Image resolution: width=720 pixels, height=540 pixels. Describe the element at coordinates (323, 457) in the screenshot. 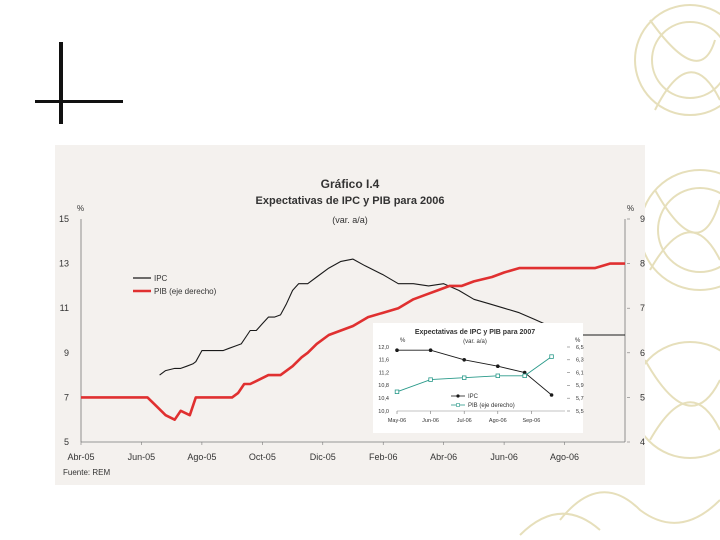

I see `x-tick-label: Dic-05` at that location.